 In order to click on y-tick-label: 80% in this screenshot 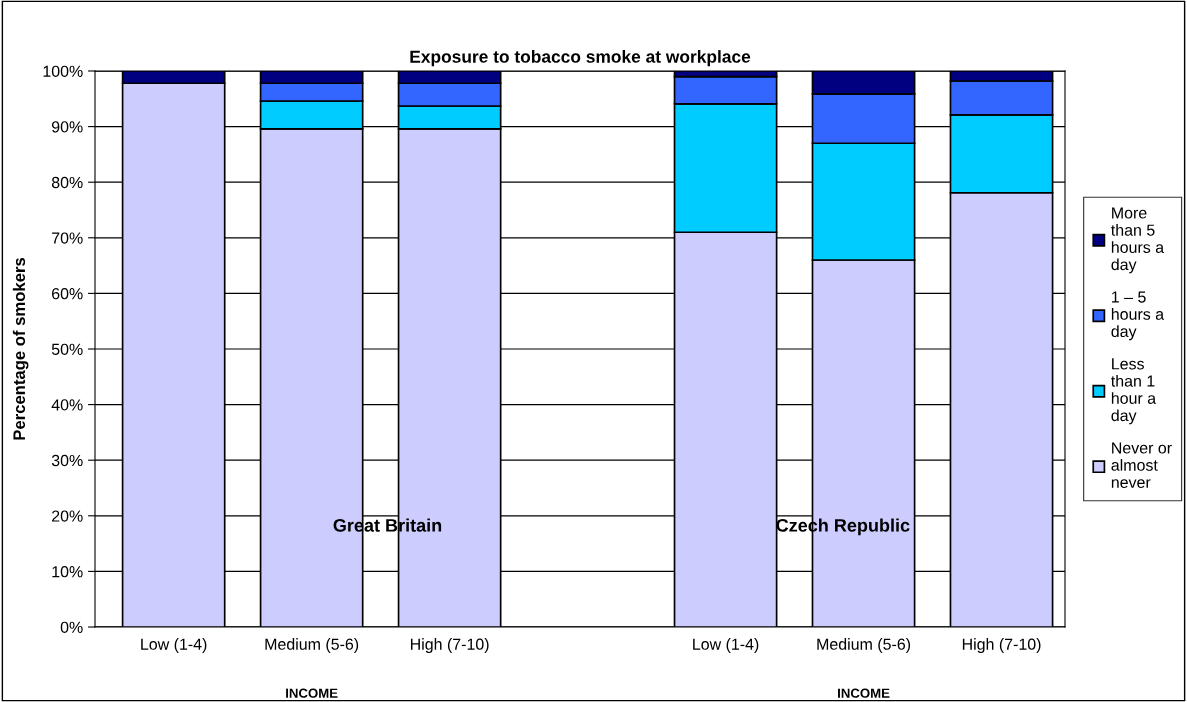, I will do `click(67, 182)`.